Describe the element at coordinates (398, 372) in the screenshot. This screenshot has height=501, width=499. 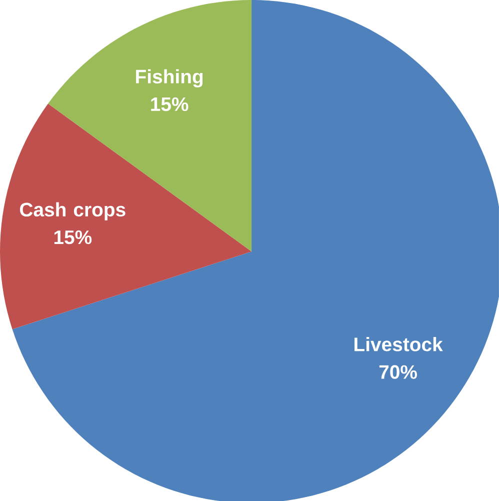
I see `data-label: 70%` at that location.